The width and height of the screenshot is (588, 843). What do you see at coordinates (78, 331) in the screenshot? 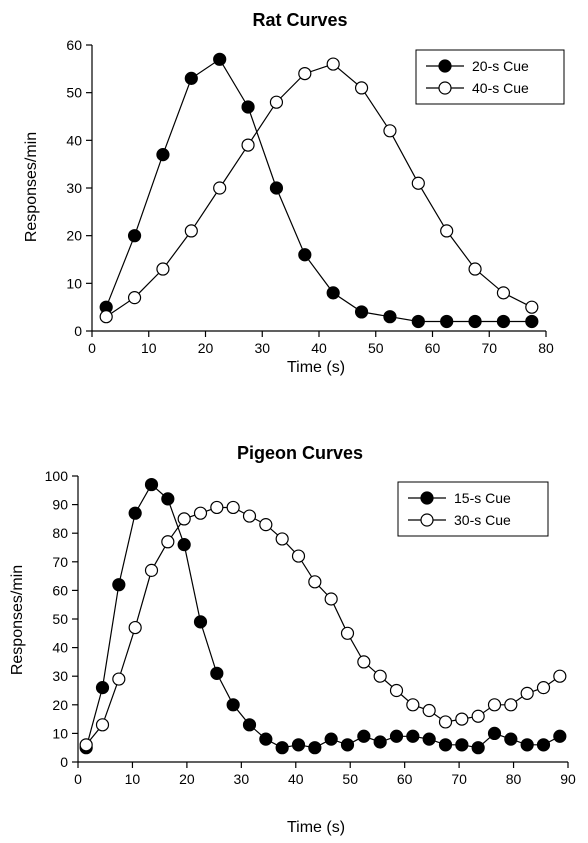
I see `rat-y-tick-label: 0` at bounding box center [78, 331].